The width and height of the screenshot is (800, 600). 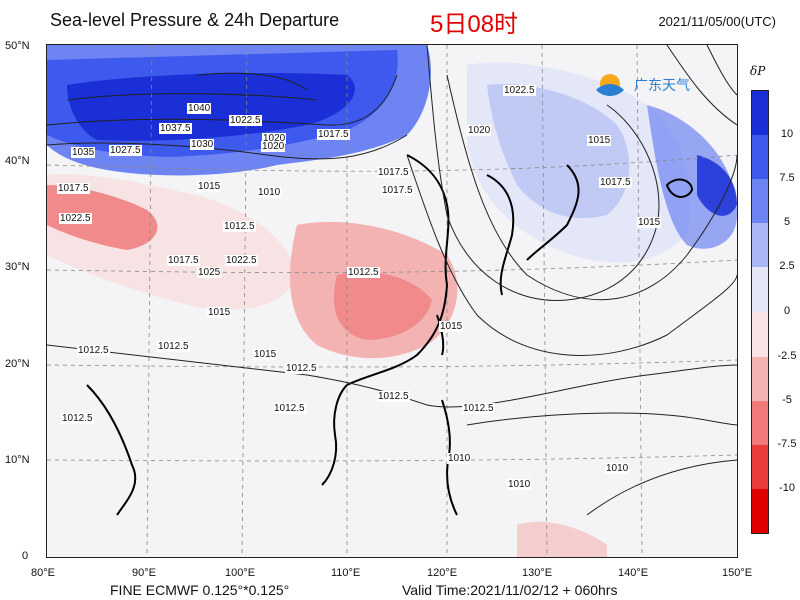 I want to click on lat-label-40n: 40°N, so click(x=17, y=161).